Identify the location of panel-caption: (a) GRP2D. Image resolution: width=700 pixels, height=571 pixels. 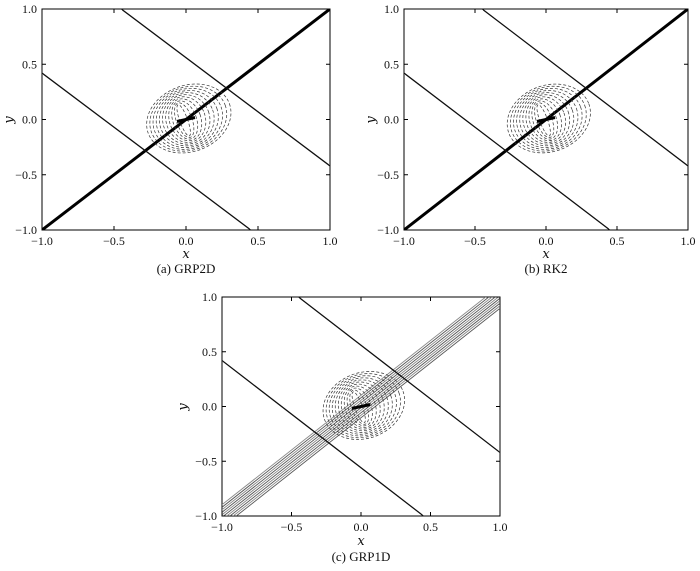
(186, 268).